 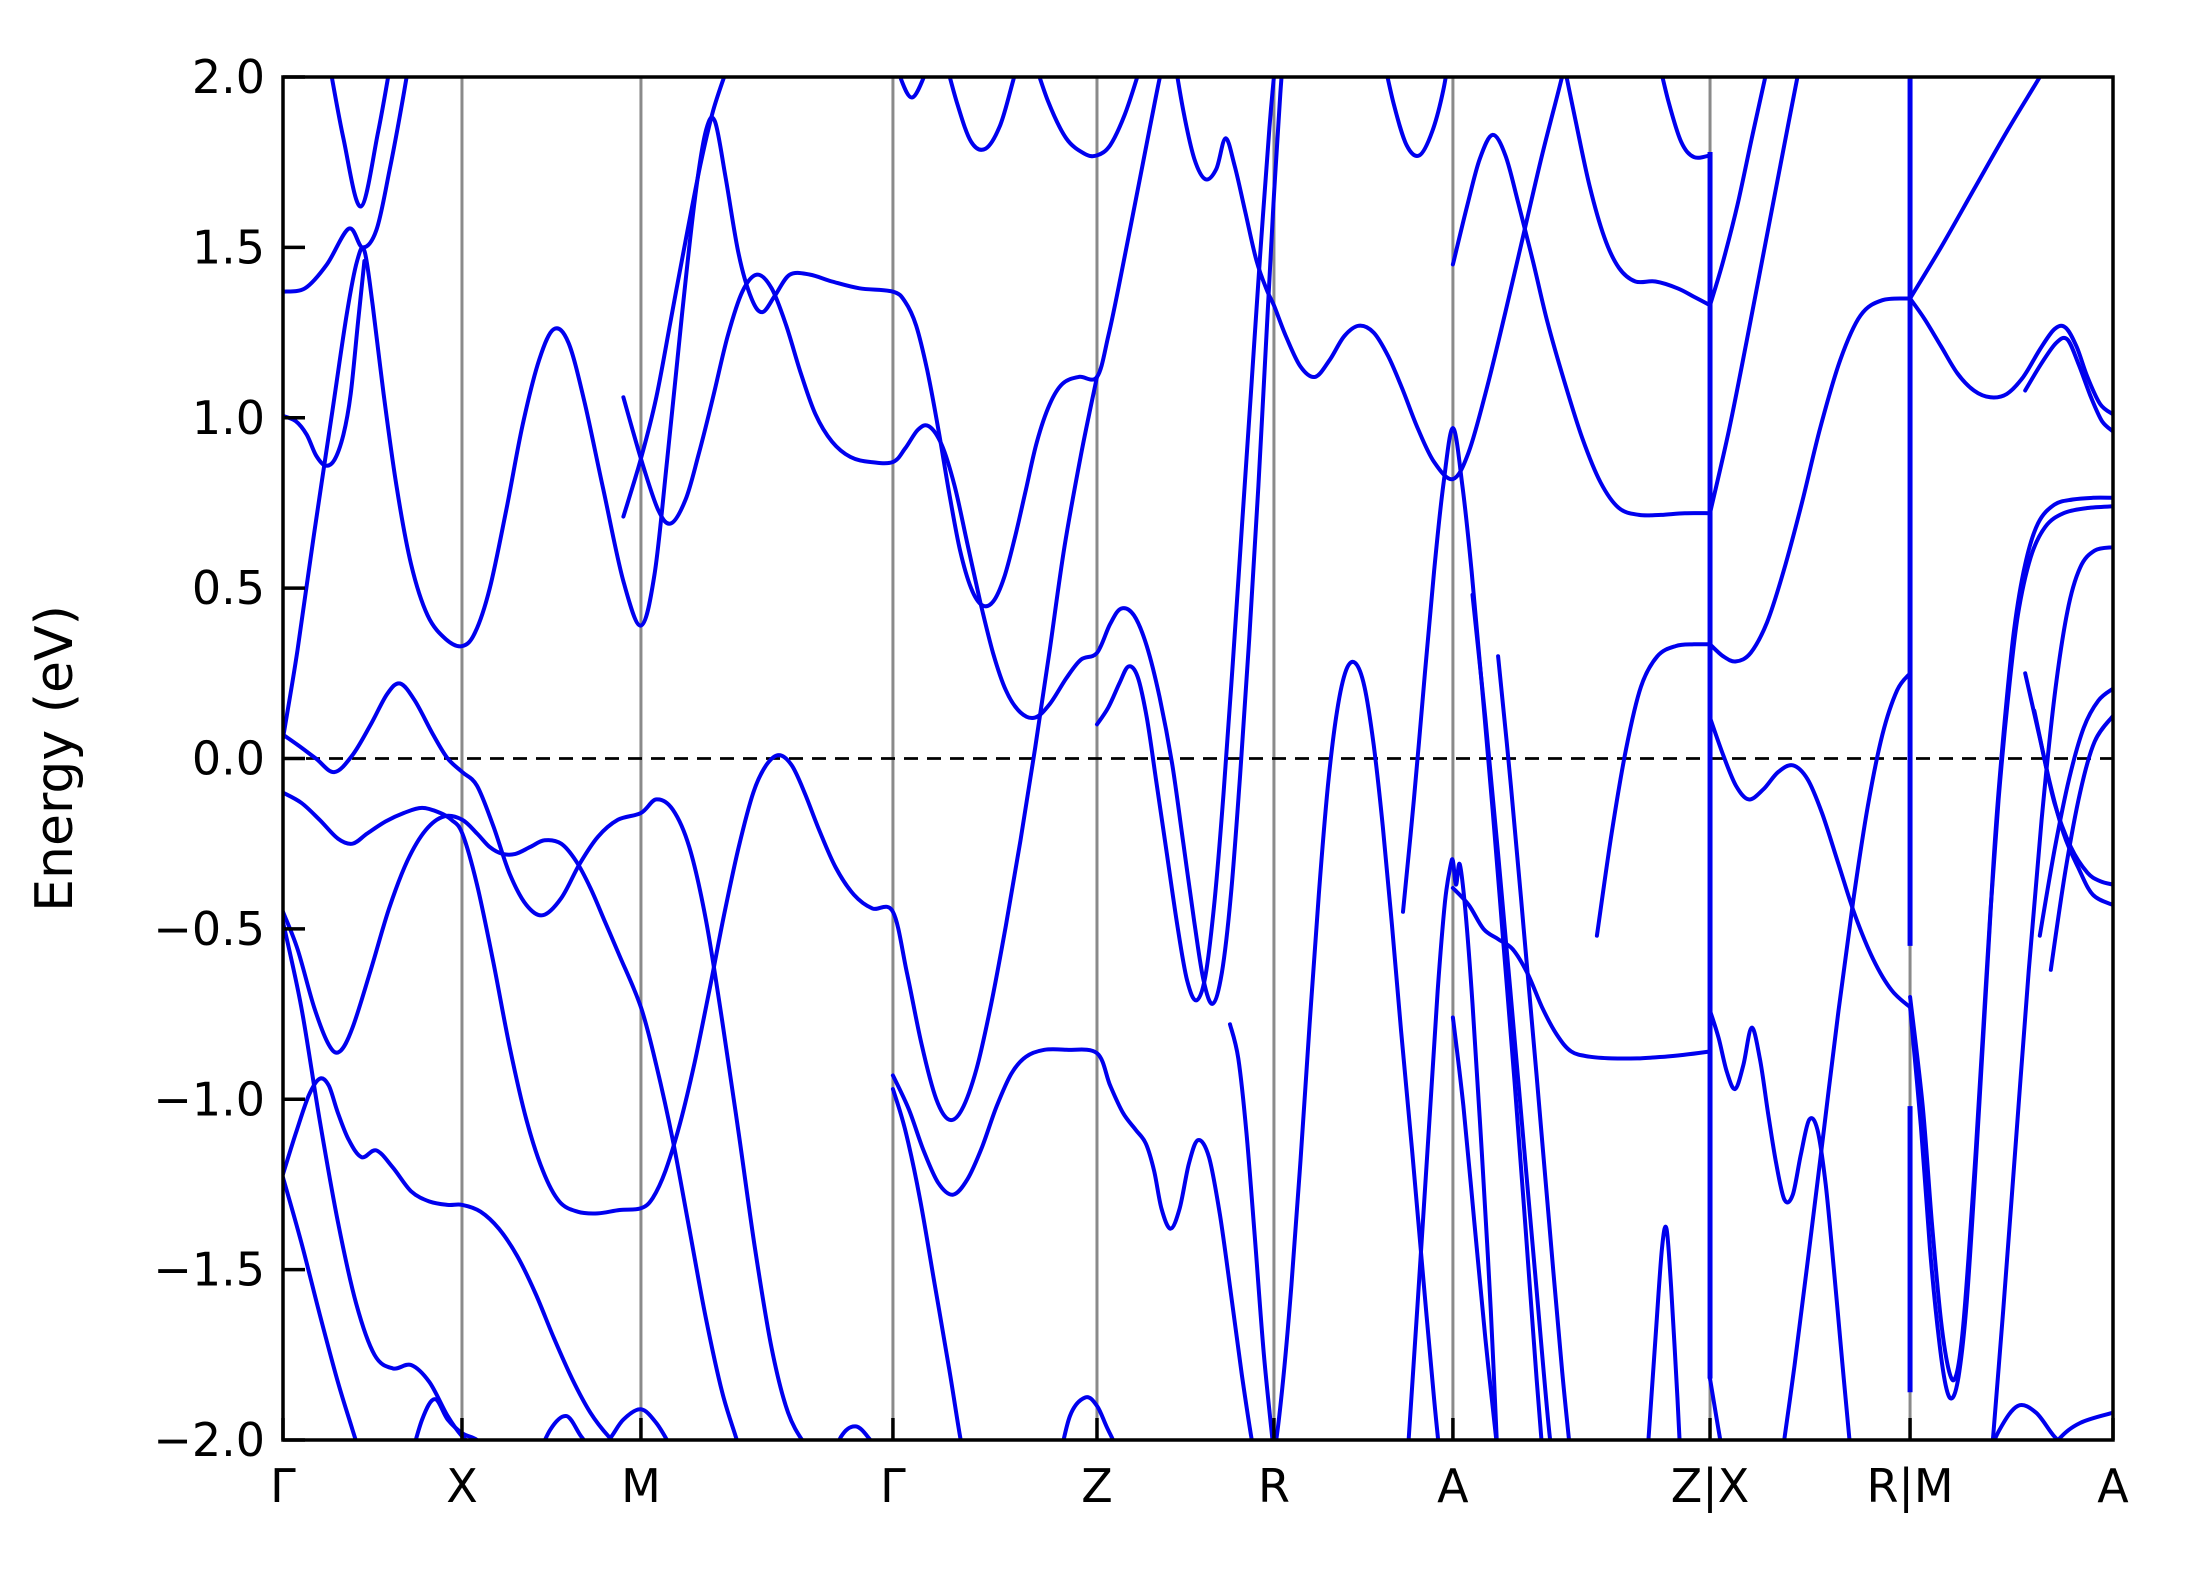 What do you see at coordinates (228, 418) in the screenshot?
I see `y-tick-label: 1.0` at bounding box center [228, 418].